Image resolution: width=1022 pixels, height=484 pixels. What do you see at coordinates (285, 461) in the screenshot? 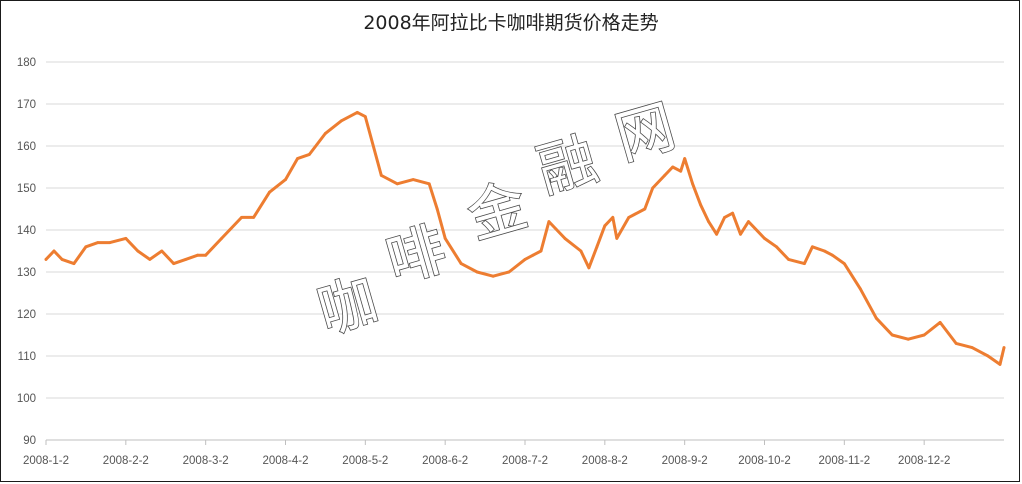
I see `x-tick-label: 2008-4-2` at bounding box center [285, 461].